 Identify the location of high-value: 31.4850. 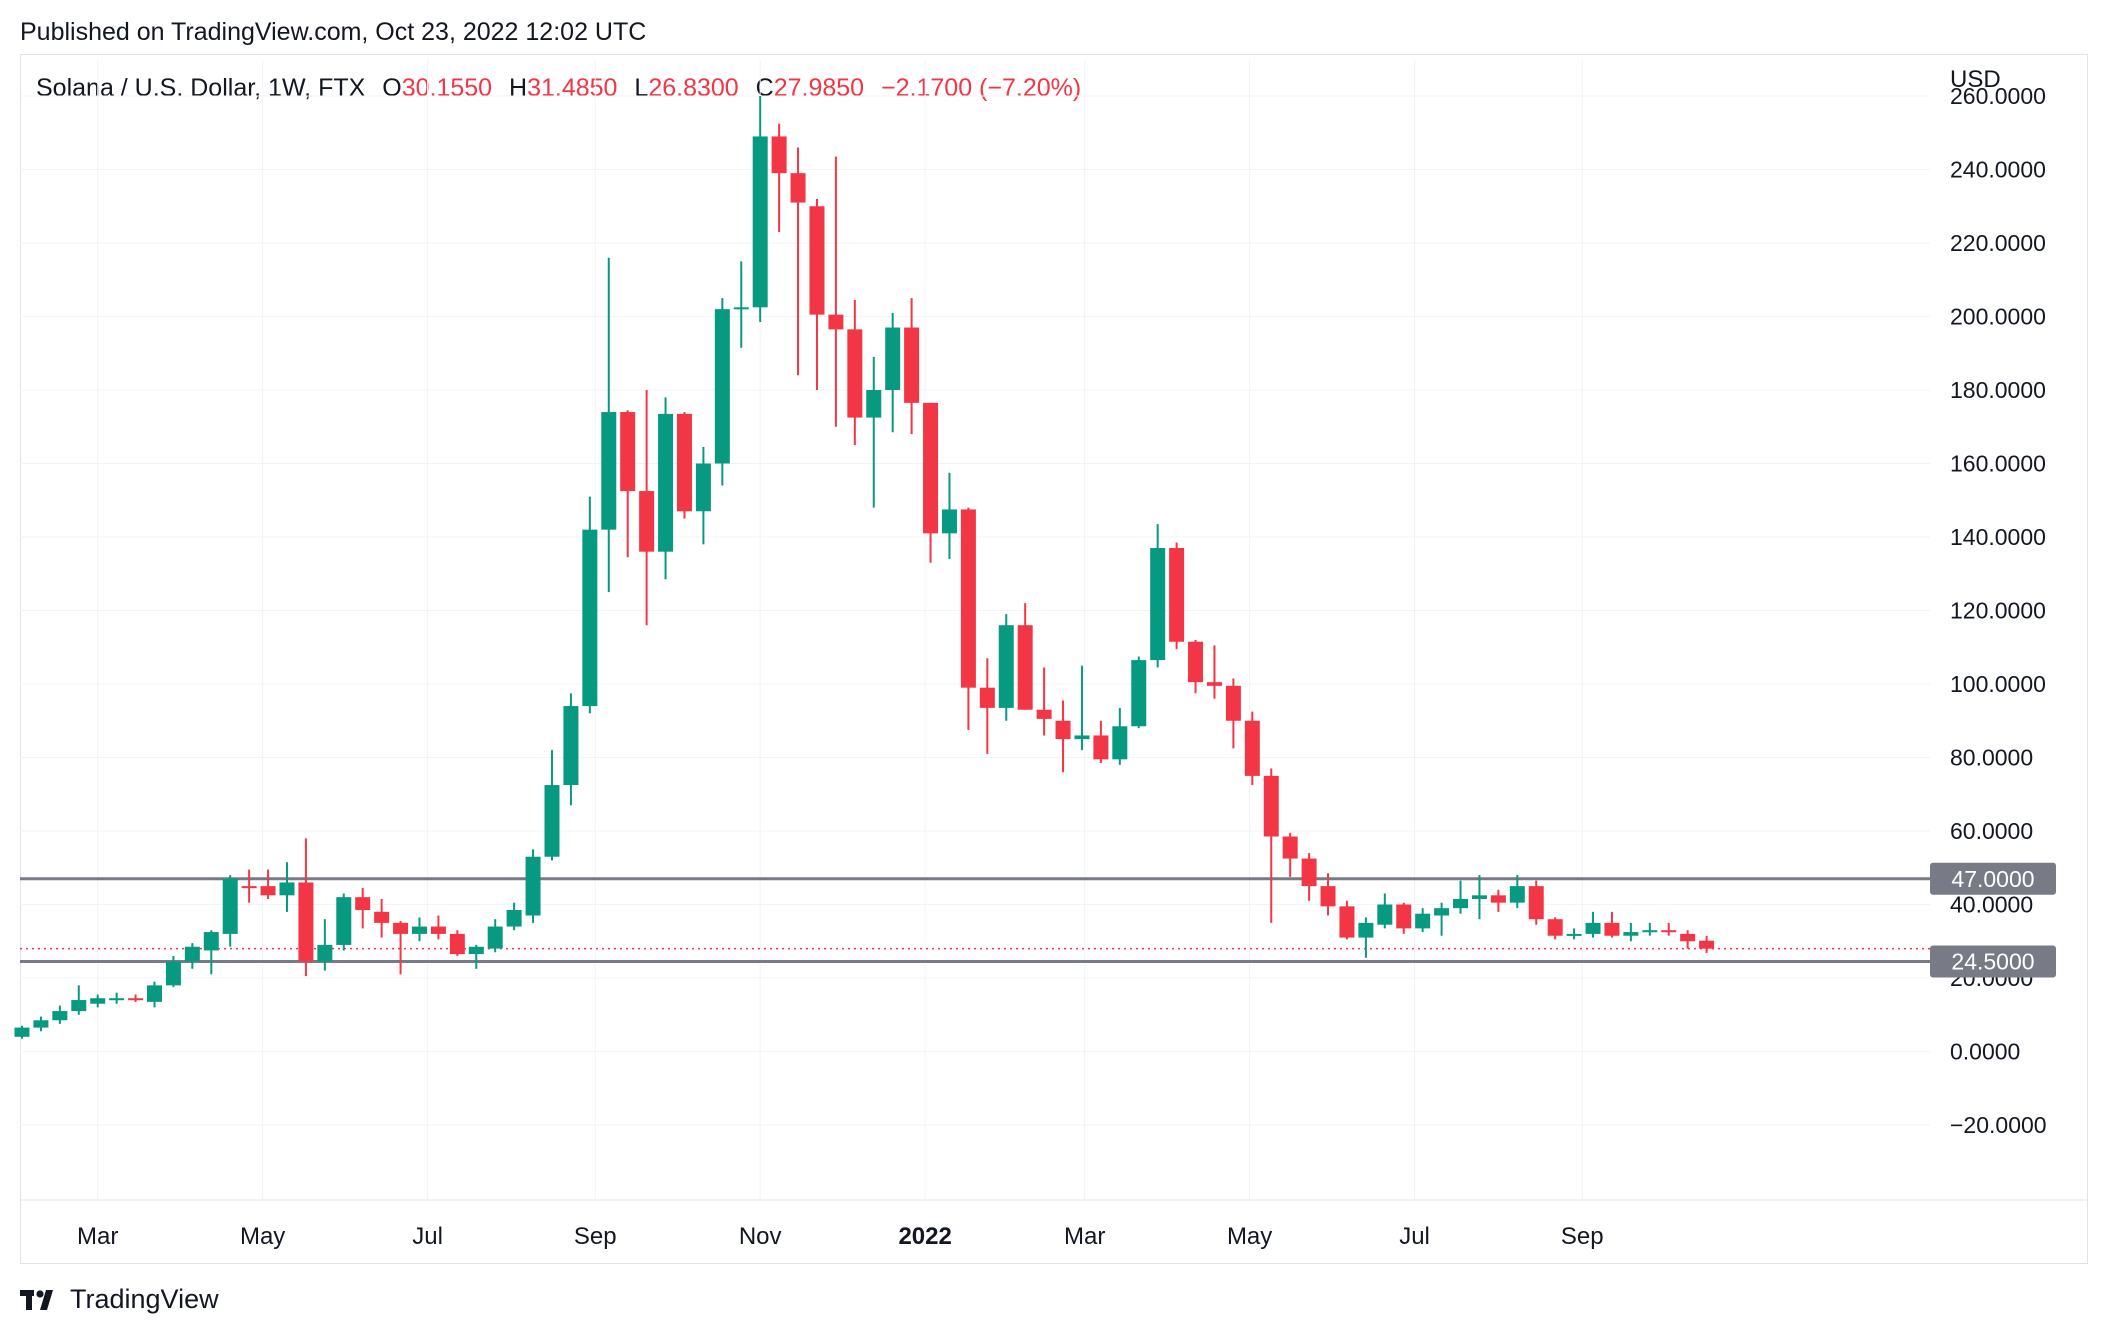
(572, 88).